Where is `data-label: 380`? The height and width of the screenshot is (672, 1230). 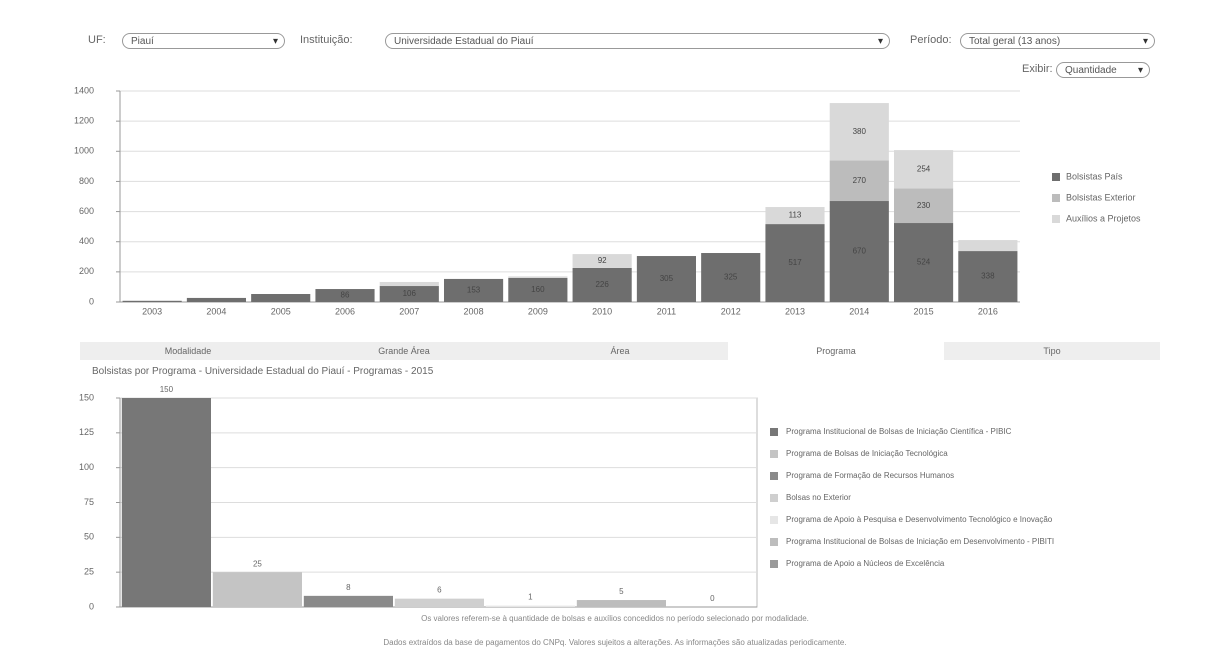 data-label: 380 is located at coordinates (860, 131).